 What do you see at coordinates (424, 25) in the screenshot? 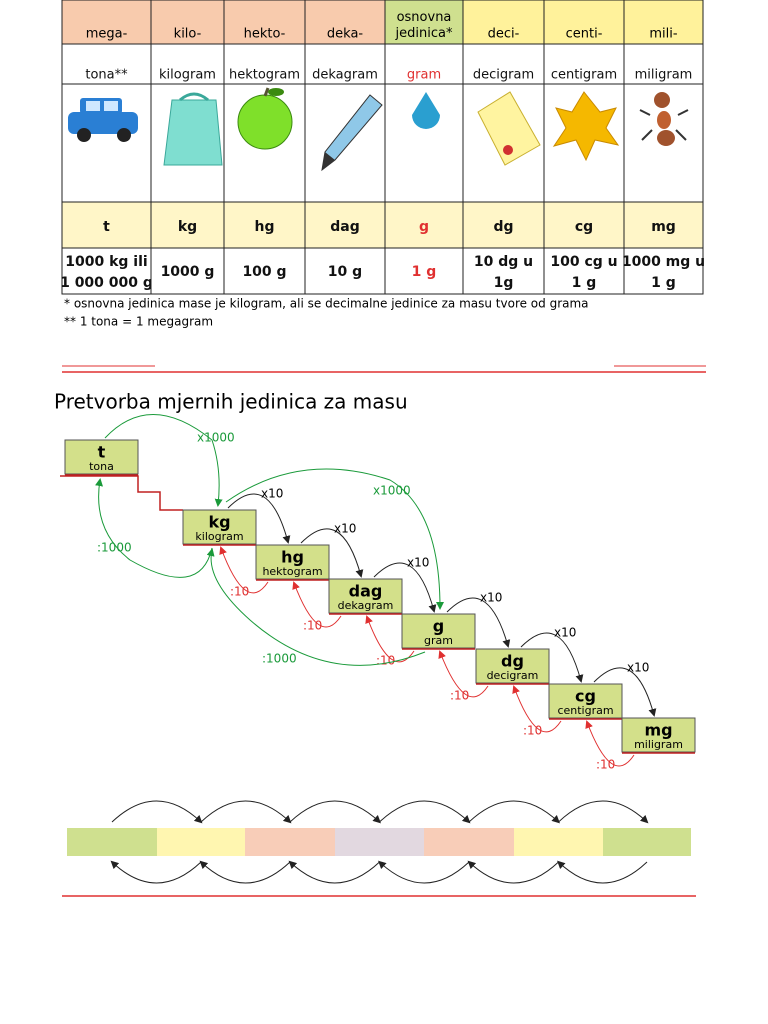
I see `prefix: osnovna jedinica*` at bounding box center [424, 25].